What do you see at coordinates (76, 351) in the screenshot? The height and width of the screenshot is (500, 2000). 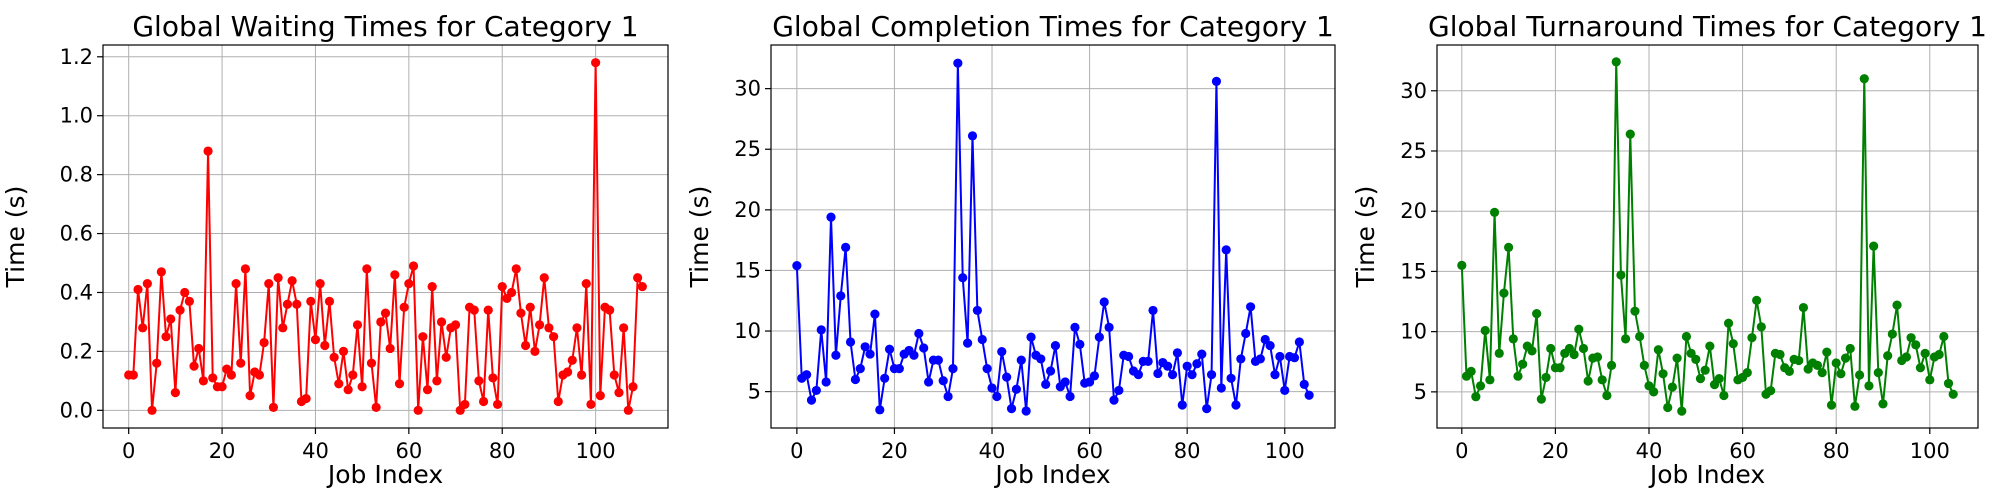 I see `y-tick-label: 0.2` at bounding box center [76, 351].